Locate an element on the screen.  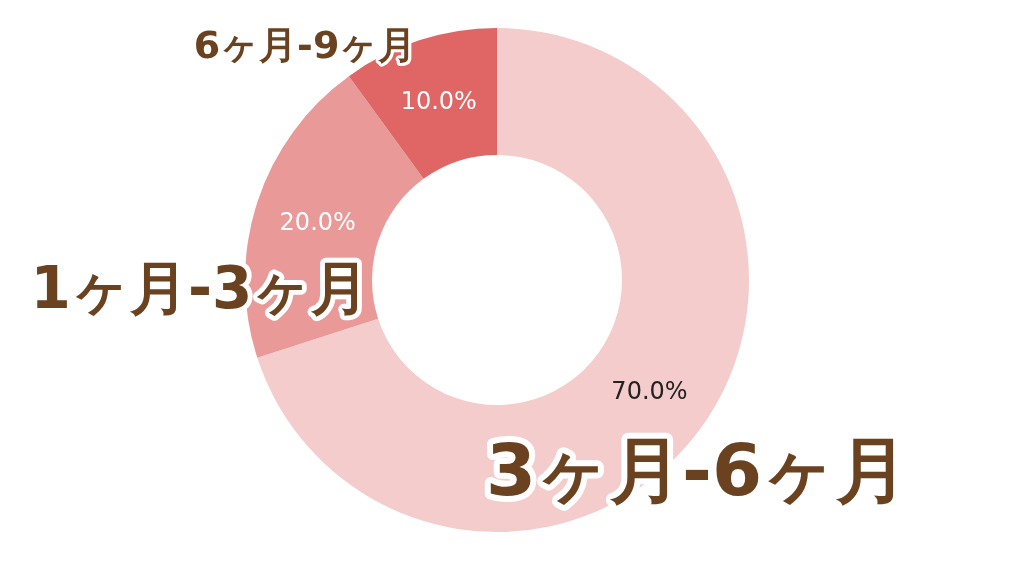
data-label: 10.0% is located at coordinates (438, 100).